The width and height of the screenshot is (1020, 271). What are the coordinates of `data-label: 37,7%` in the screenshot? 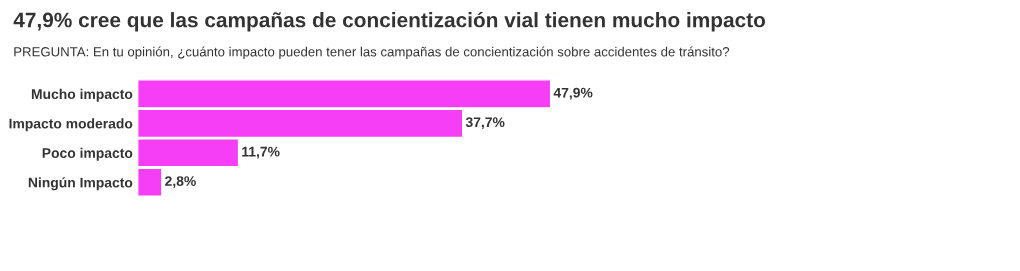 It's located at (485, 123).